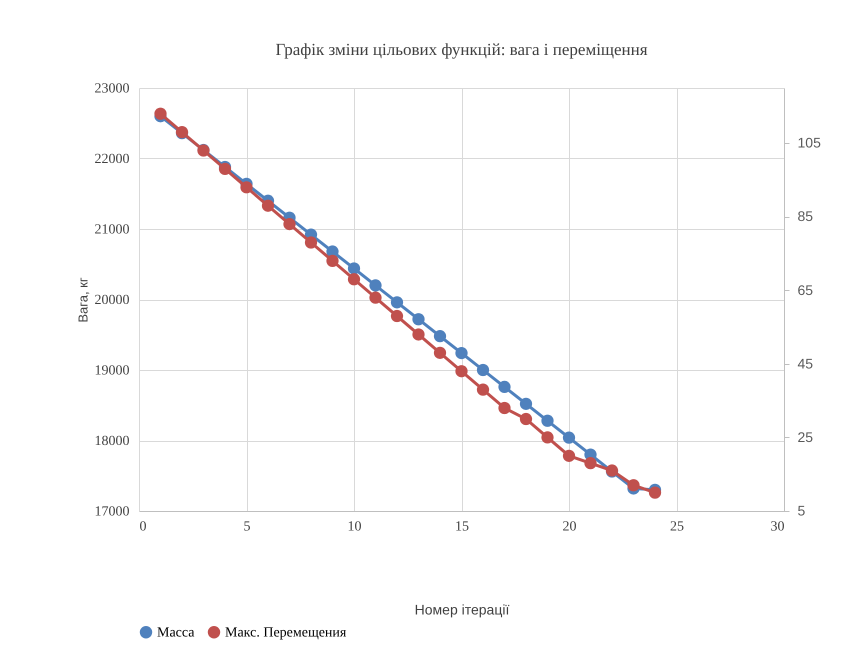 The height and width of the screenshot is (664, 848). Describe the element at coordinates (176, 632) in the screenshot. I see `legend-label: Масса` at that location.